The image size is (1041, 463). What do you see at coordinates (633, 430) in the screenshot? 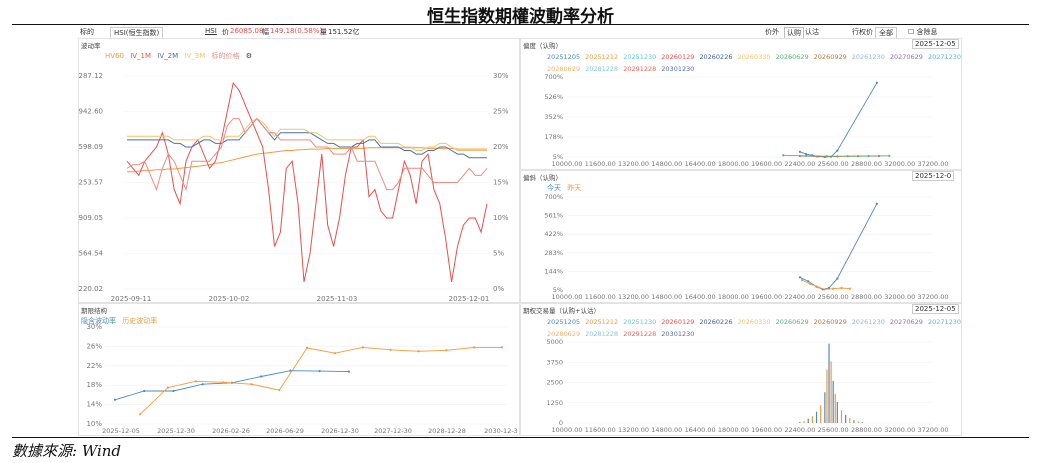
I see `oi-x-tick: 13200.00` at bounding box center [633, 430].